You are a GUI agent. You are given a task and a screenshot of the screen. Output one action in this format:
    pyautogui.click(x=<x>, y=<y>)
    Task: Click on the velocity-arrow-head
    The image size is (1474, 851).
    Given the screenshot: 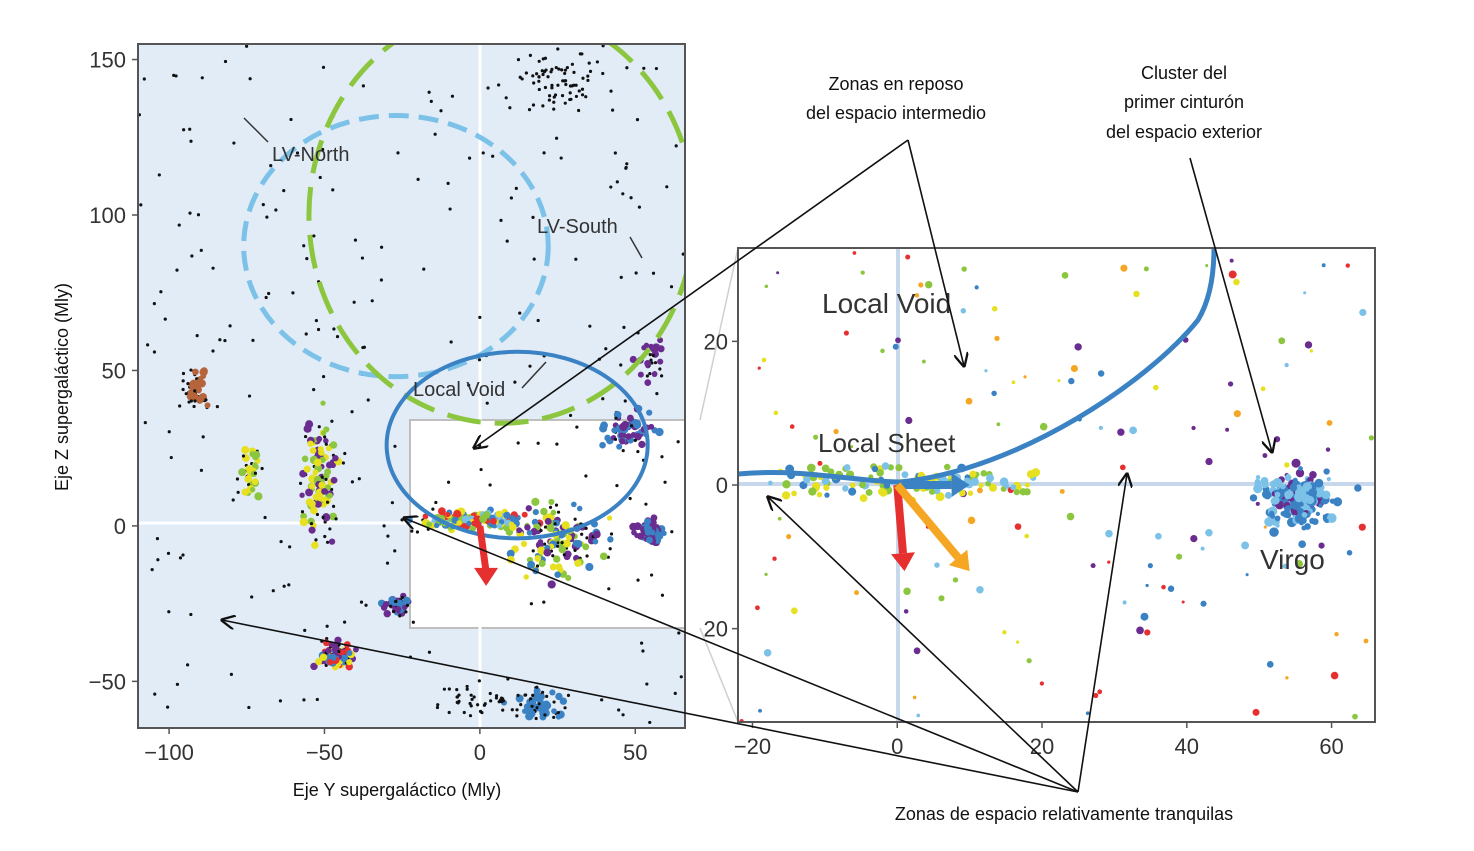 What is the action you would take?
    pyautogui.click(x=486, y=576)
    